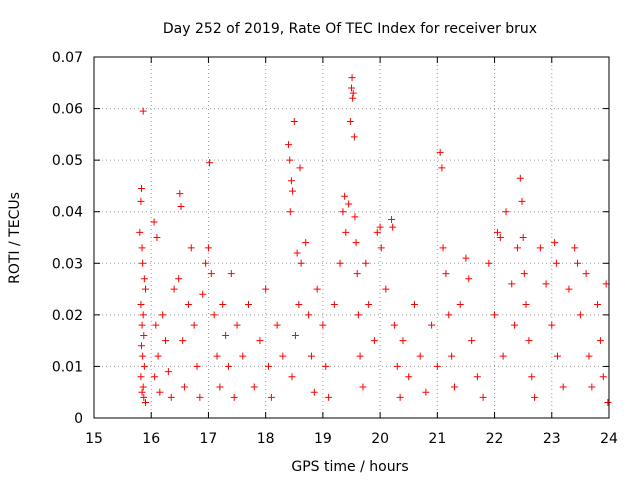 This screenshot has width=640, height=480. I want to click on y-tick-label: 0.07, so click(67, 58).